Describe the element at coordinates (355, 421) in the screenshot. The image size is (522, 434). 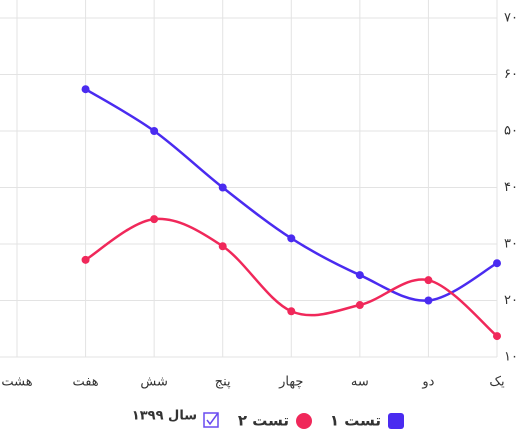
I see `legend-label: تست ۱` at that location.